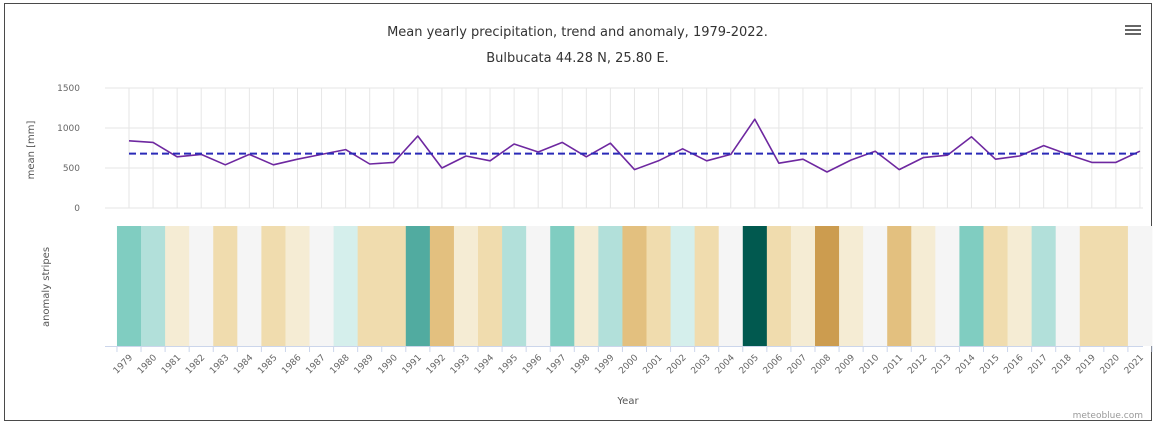  Describe the element at coordinates (821, 364) in the screenshot. I see `x-tick-label: 2008` at that location.